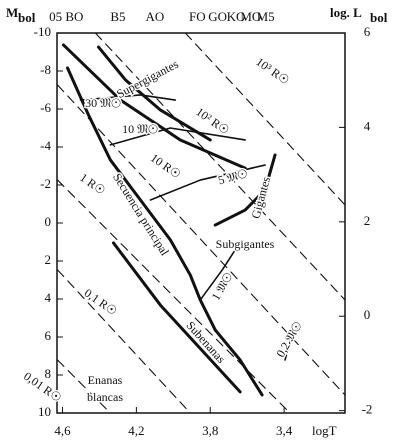 The width and height of the screenshot is (400, 445). I want to click on y-tick-label: 6, so click(48, 335).